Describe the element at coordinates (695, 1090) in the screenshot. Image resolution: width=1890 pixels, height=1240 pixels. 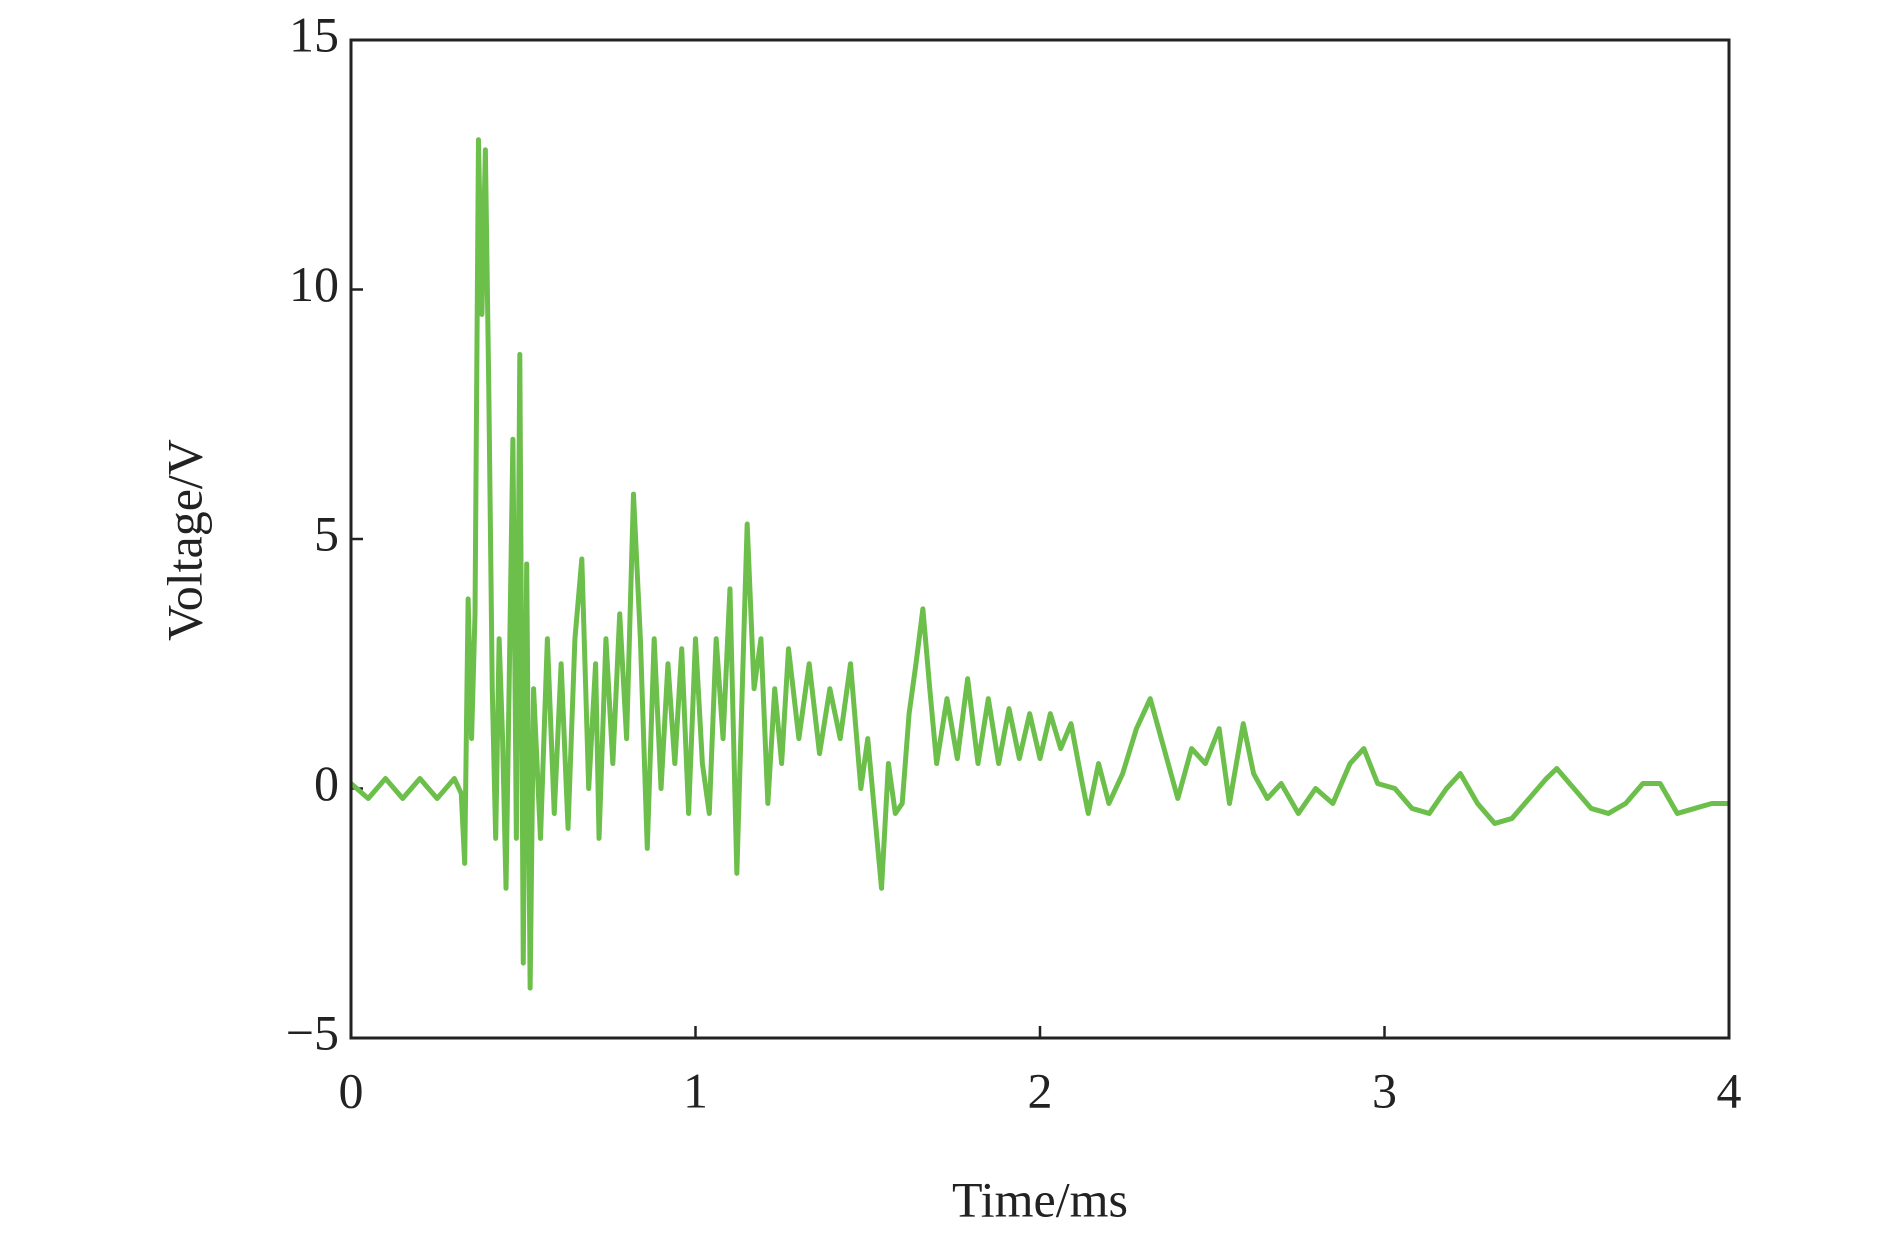
I see `x-tick-label: 1` at that location.